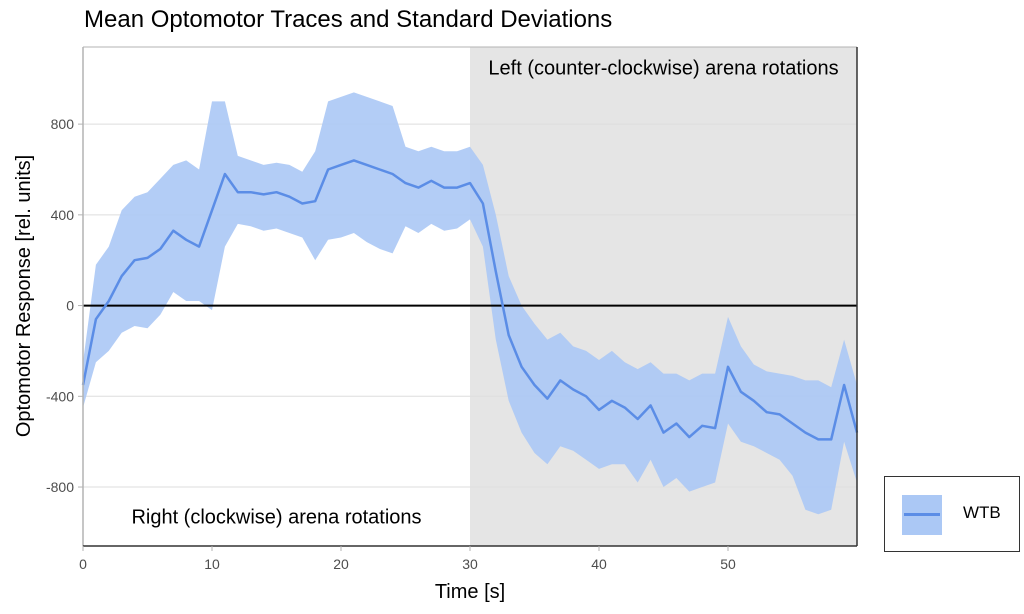 The height and width of the screenshot is (614, 1024). What do you see at coordinates (60, 396) in the screenshot?
I see `y-tick-label: -400` at bounding box center [60, 396].